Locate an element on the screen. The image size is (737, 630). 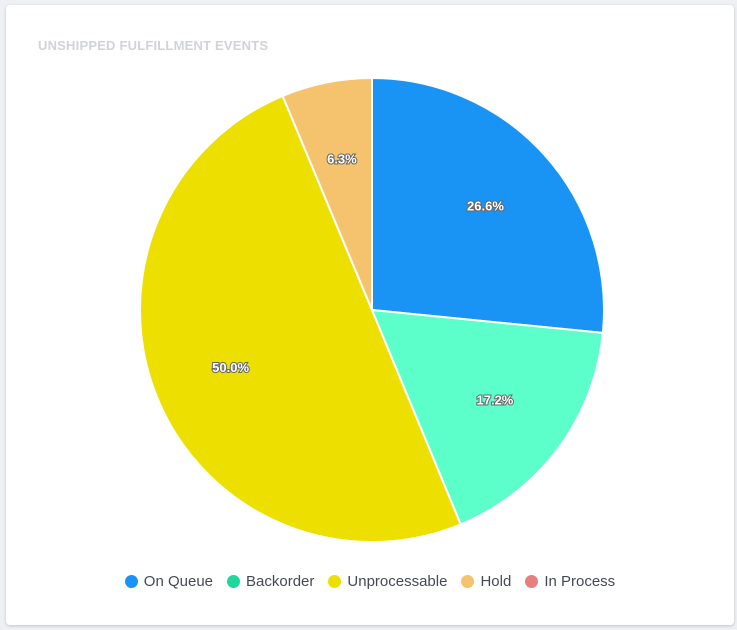
legend-item-on-queue: On Queue is located at coordinates (169, 581).